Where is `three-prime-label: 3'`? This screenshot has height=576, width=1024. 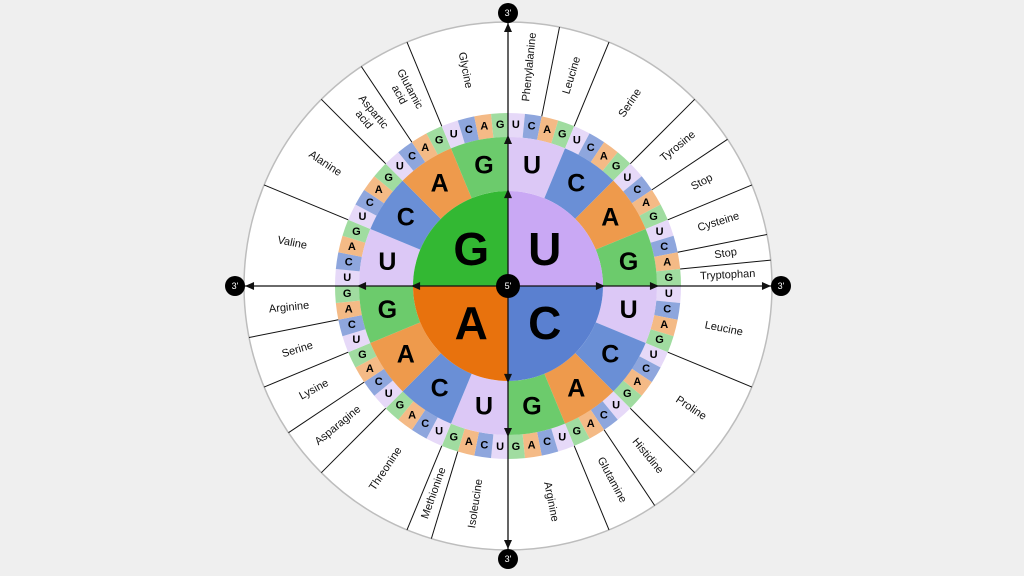 three-prime-label: 3' is located at coordinates (781, 286).